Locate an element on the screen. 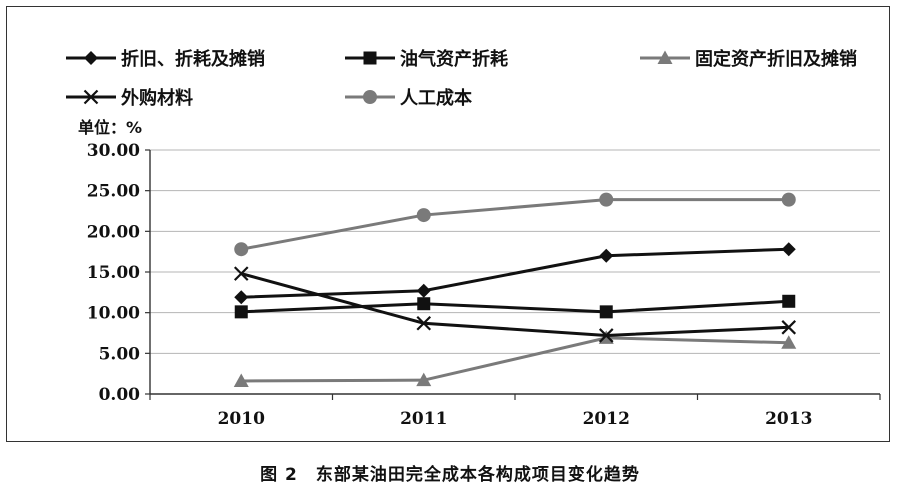  legend-label: 固定资产折旧及摊销 is located at coordinates (776, 59).